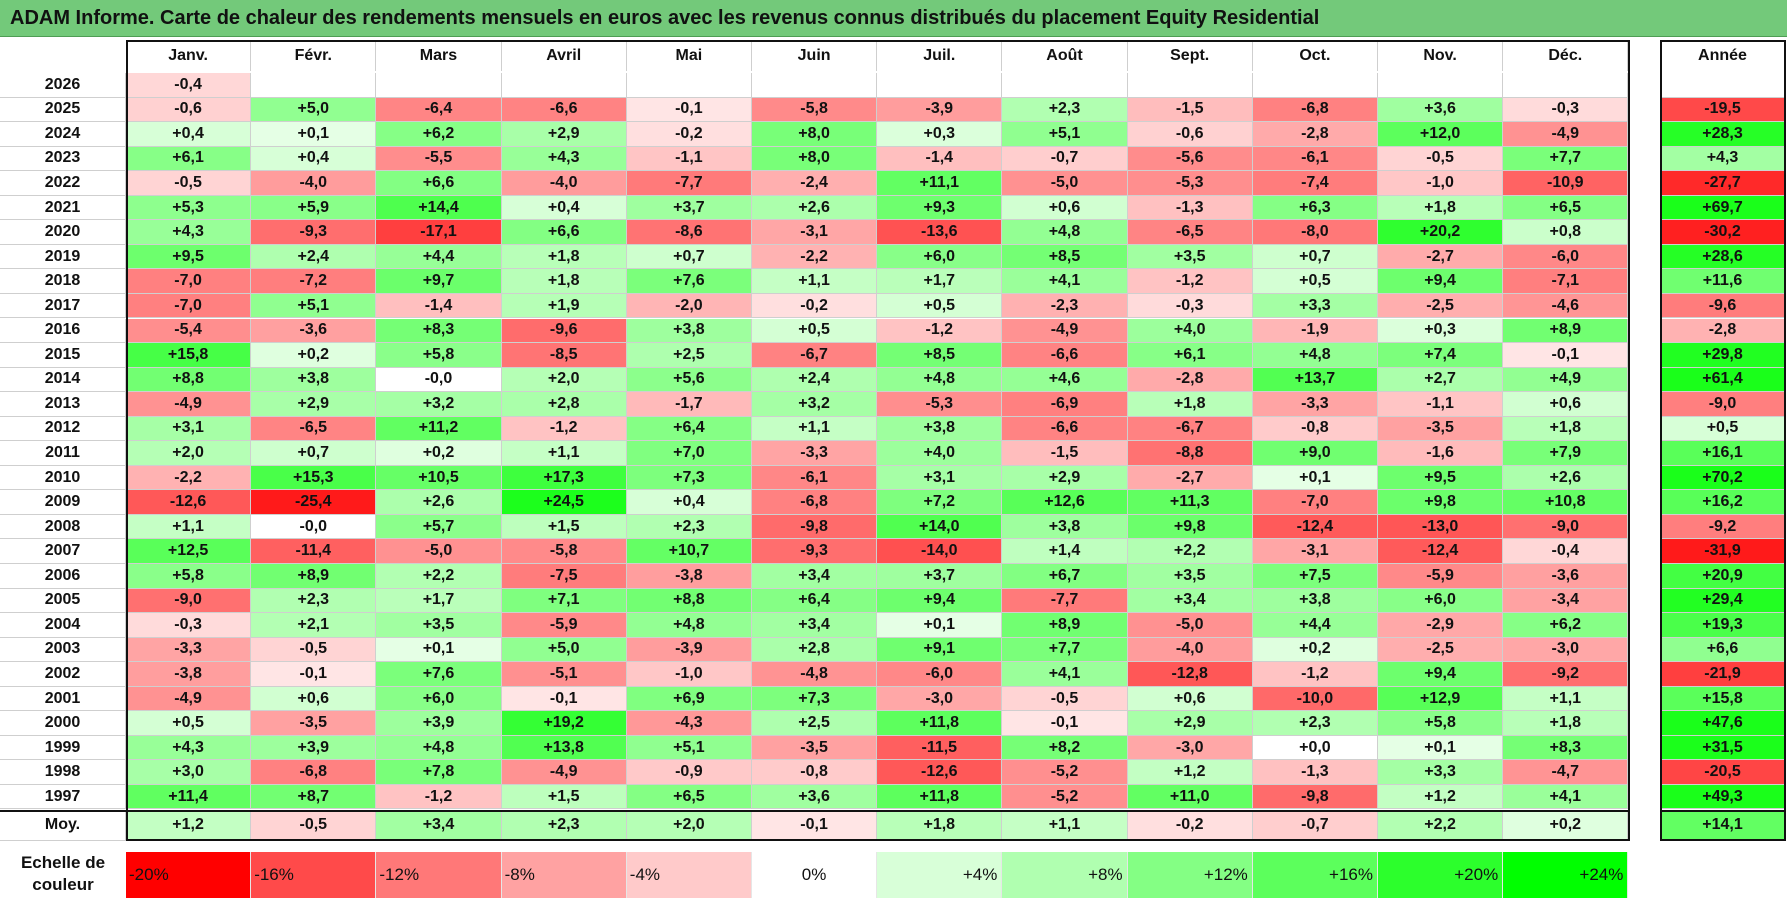 Image resolution: width=1787 pixels, height=912 pixels. I want to click on heatmap-cell: +9,5, so click(1441, 478).